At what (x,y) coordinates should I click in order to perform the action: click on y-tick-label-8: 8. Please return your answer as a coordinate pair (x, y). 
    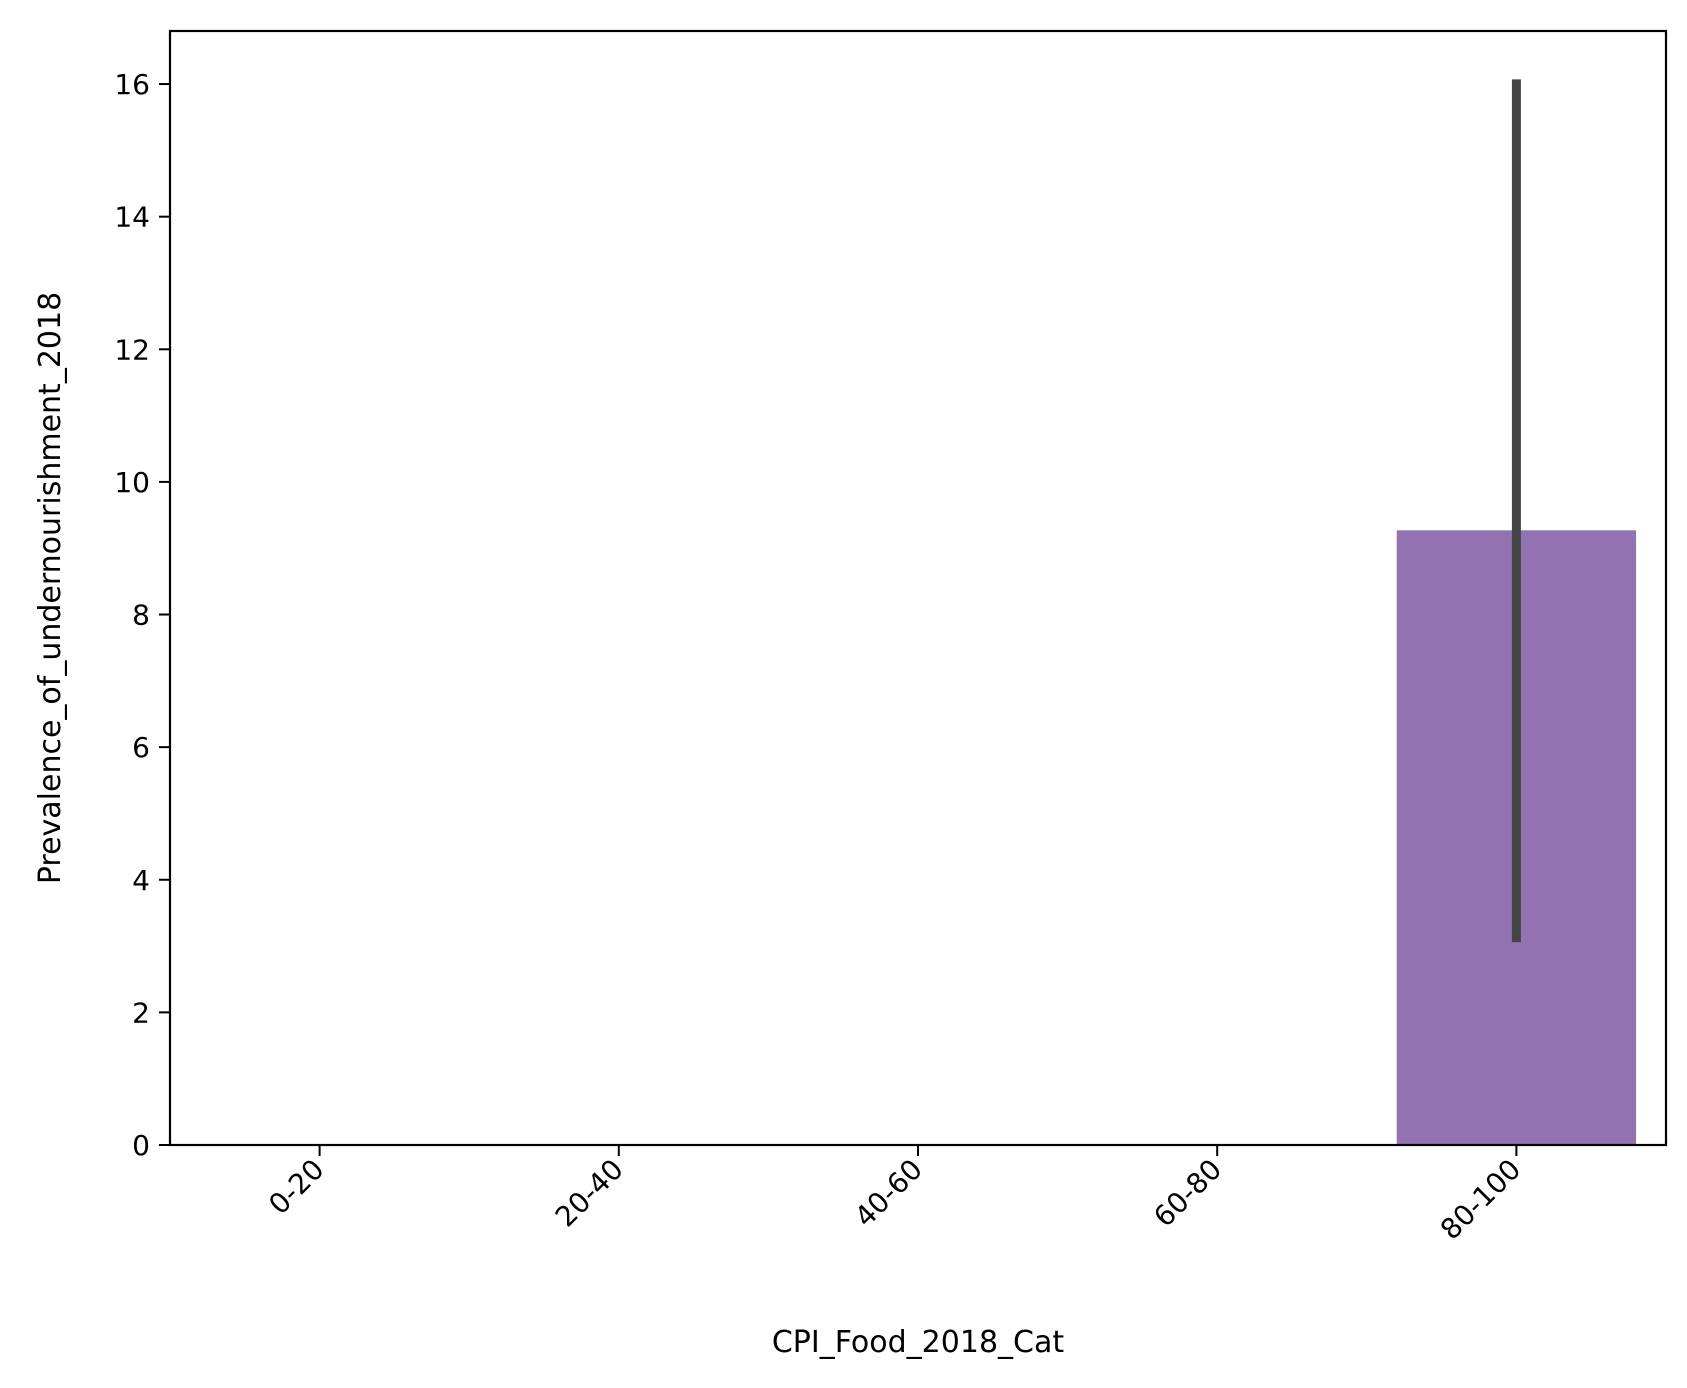
    Looking at the image, I should click on (141, 615).